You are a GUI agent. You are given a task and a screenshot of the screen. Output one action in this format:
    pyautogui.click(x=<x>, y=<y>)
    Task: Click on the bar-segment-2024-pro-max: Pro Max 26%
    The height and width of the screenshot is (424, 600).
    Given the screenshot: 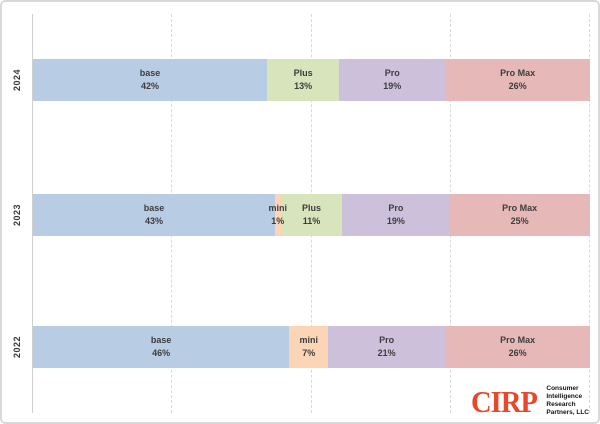 What is the action you would take?
    pyautogui.click(x=517, y=80)
    